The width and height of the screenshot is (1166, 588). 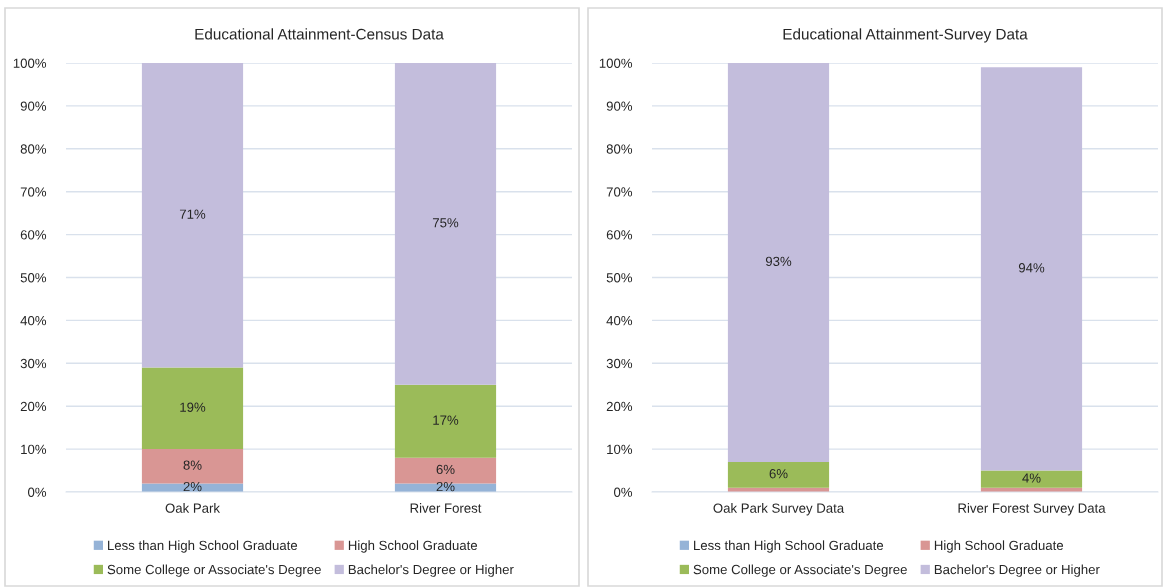 I want to click on data-label: 4%, so click(x=1031, y=478).